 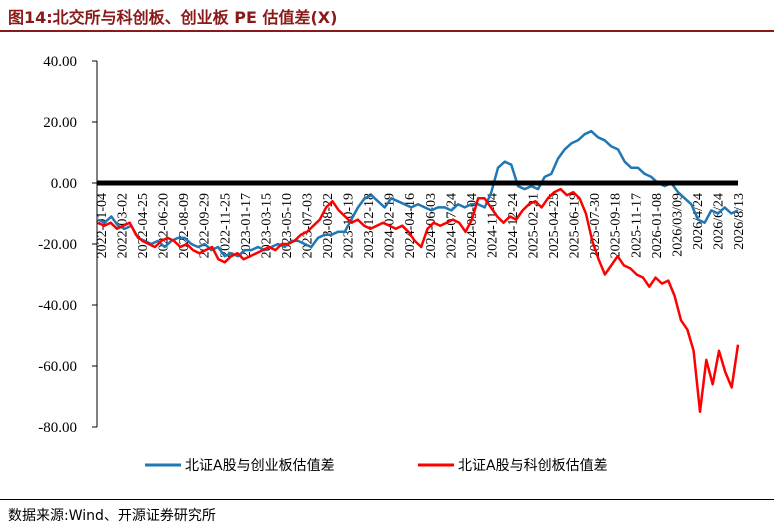 What do you see at coordinates (616, 225) in the screenshot?
I see `x-tick-label: 2025-09-18` at bounding box center [616, 225].